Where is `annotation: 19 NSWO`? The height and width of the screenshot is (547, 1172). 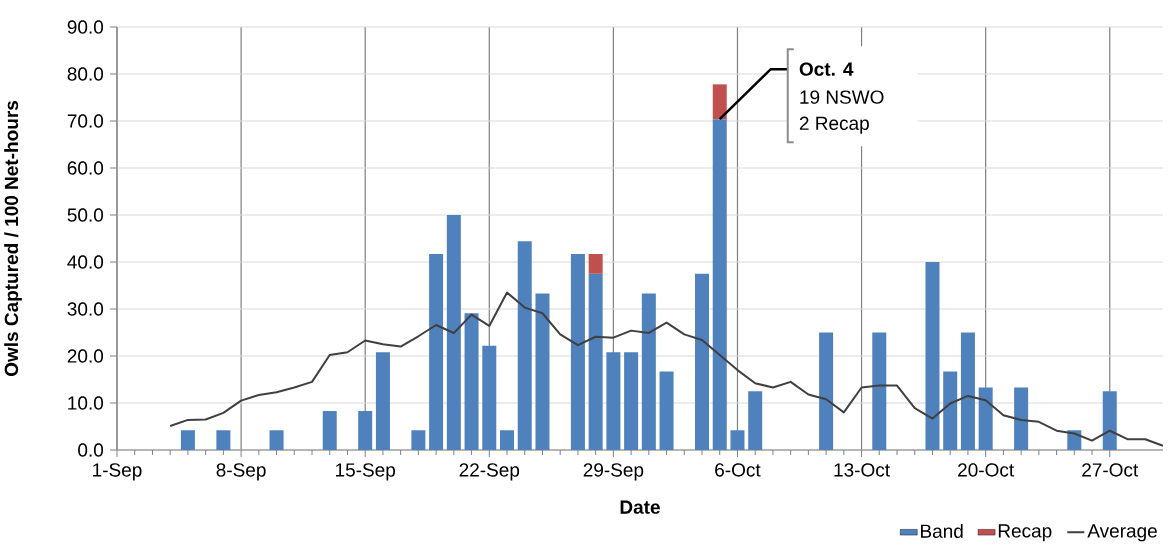 annotation: 19 NSWO is located at coordinates (842, 97).